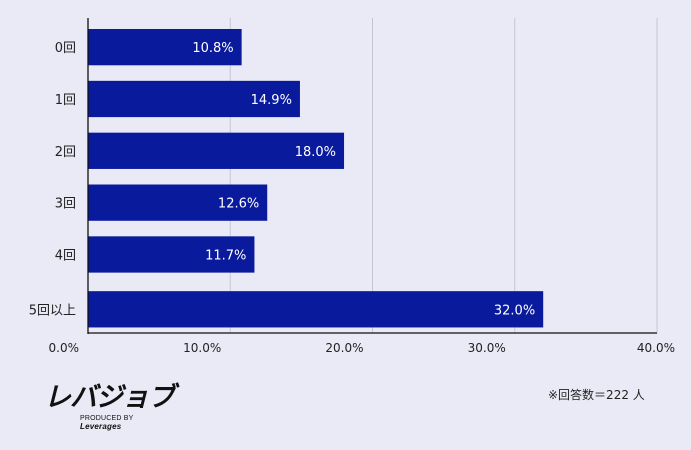 This screenshot has width=691, height=450. Describe the element at coordinates (101, 426) in the screenshot. I see `logo-tagline-brand: Leverages` at that location.